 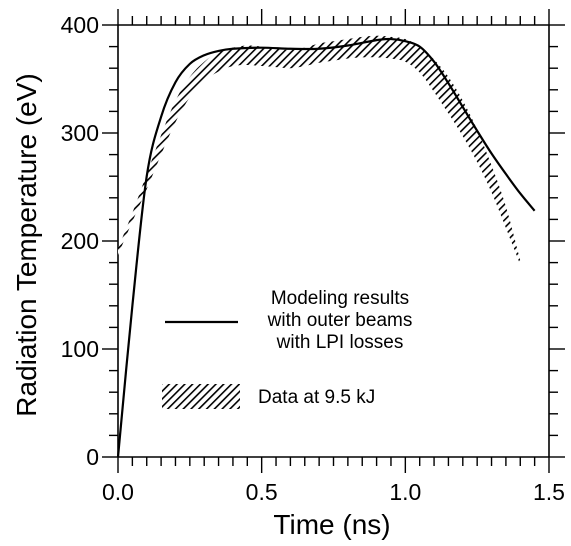 I want to click on y-tick-label: 100, so click(x=80, y=349).